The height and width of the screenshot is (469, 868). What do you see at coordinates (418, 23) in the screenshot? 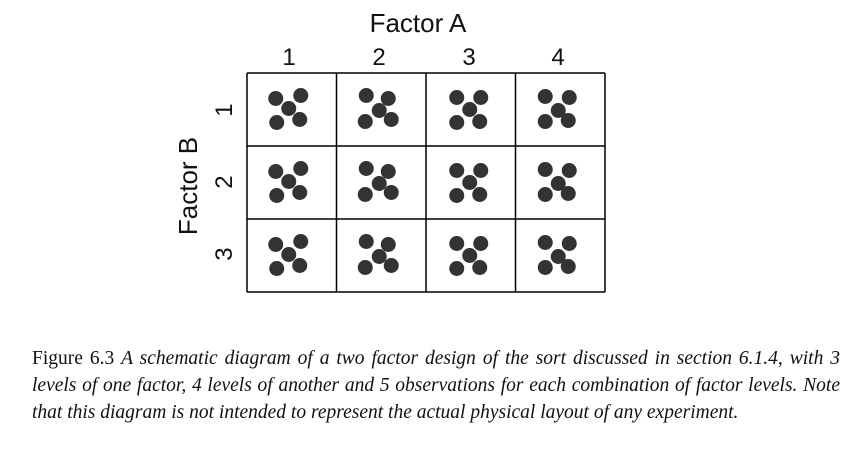
I see `factor-a-title: Factor A` at bounding box center [418, 23].